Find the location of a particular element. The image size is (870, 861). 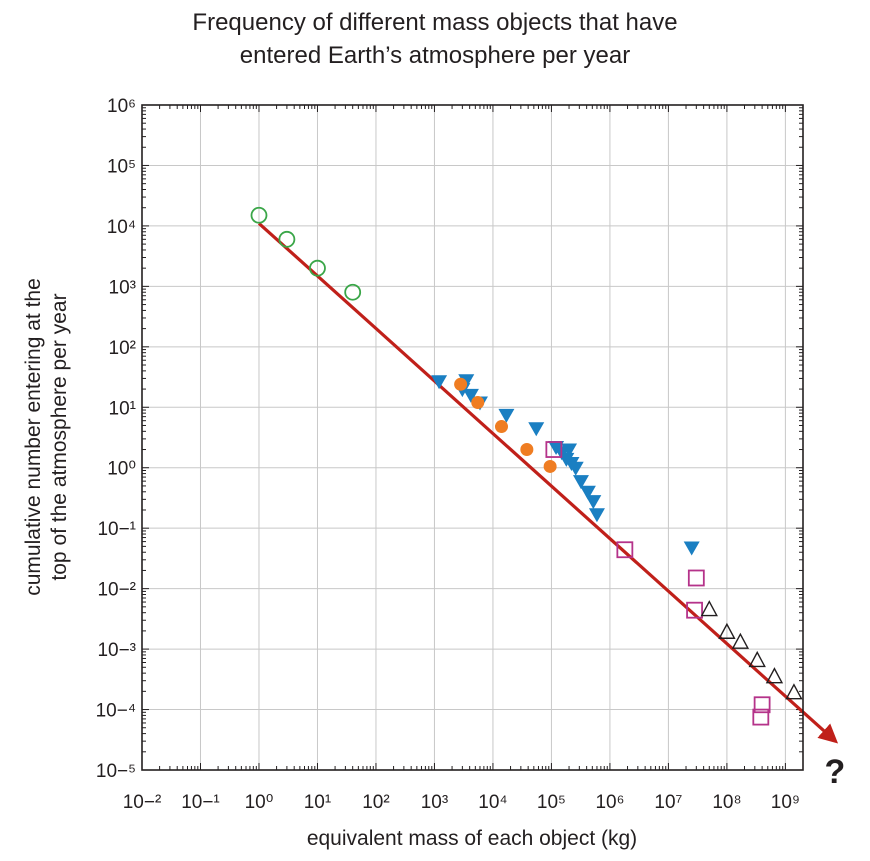

y-axis-label-line-2: top of the atmosphere per year is located at coordinates (59, 436).